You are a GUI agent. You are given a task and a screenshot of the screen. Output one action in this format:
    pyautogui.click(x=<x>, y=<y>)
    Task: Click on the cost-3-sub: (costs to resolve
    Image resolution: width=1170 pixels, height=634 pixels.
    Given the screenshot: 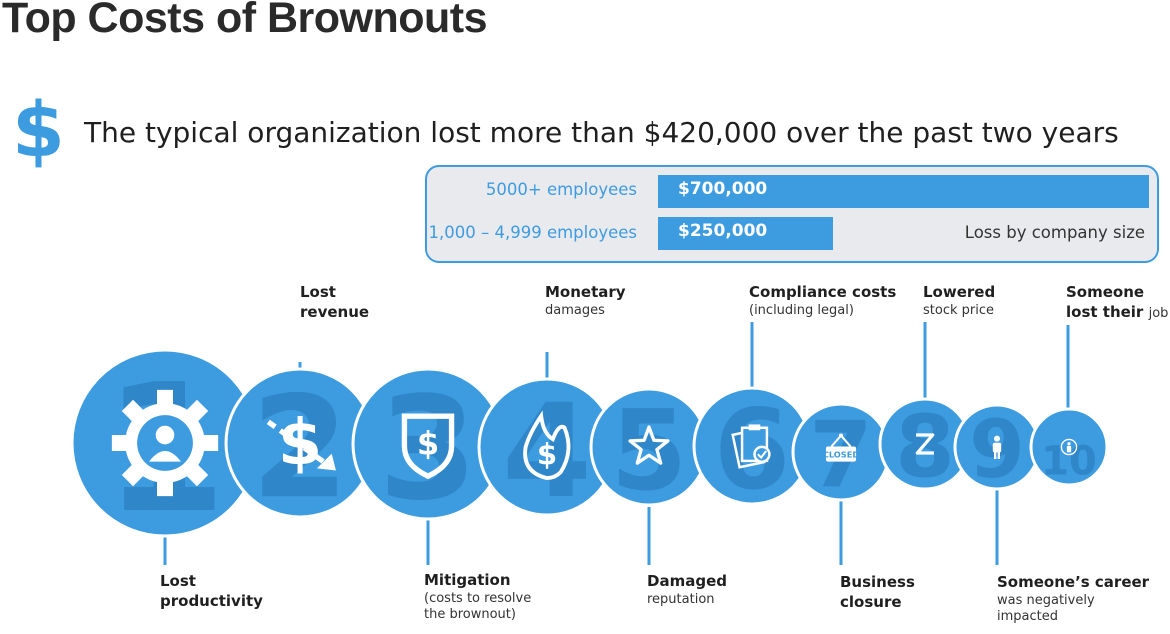 What is the action you would take?
    pyautogui.click(x=478, y=598)
    